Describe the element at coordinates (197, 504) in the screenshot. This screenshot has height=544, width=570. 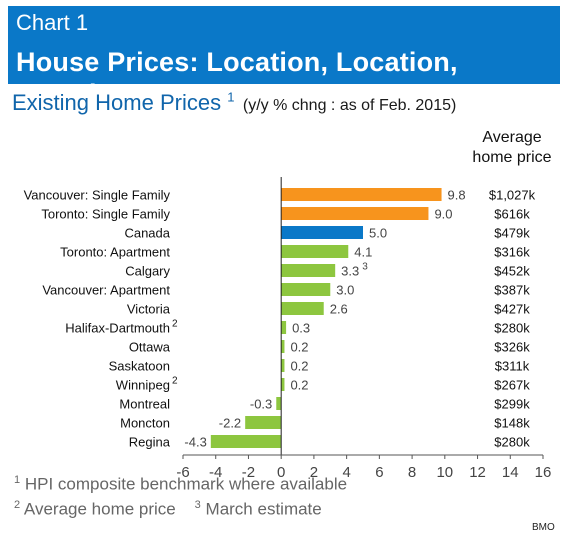
I see `footnote-marker: 3` at that location.